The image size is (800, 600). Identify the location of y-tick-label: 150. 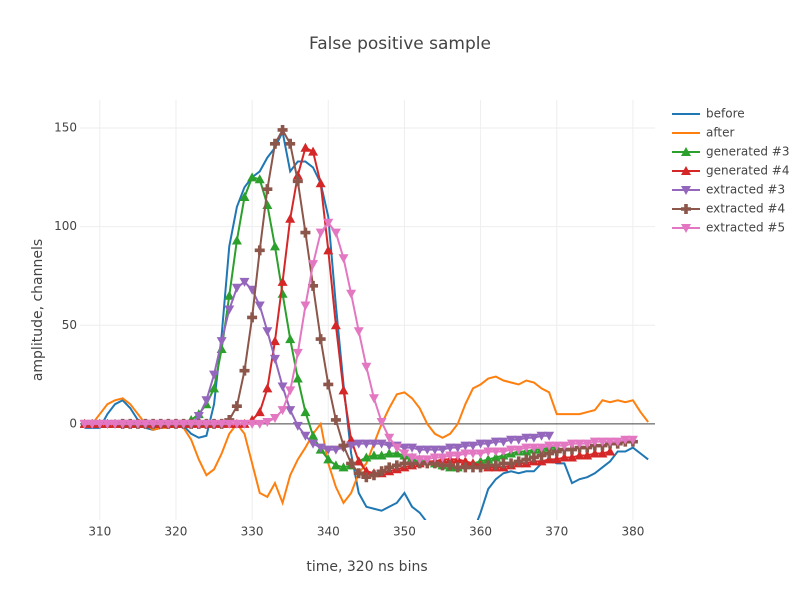
(65, 128).